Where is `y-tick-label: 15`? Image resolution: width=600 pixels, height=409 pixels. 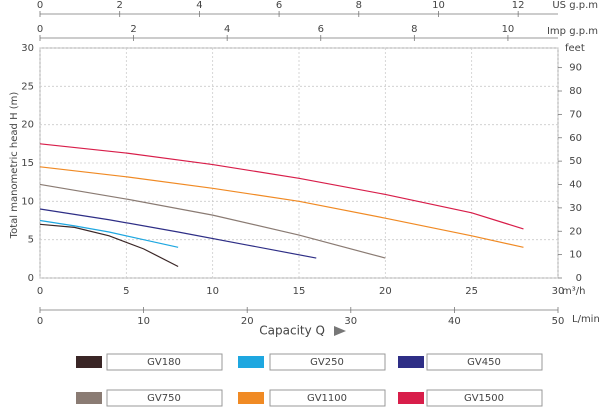
y-tick-label: 15 is located at coordinates (27, 163).